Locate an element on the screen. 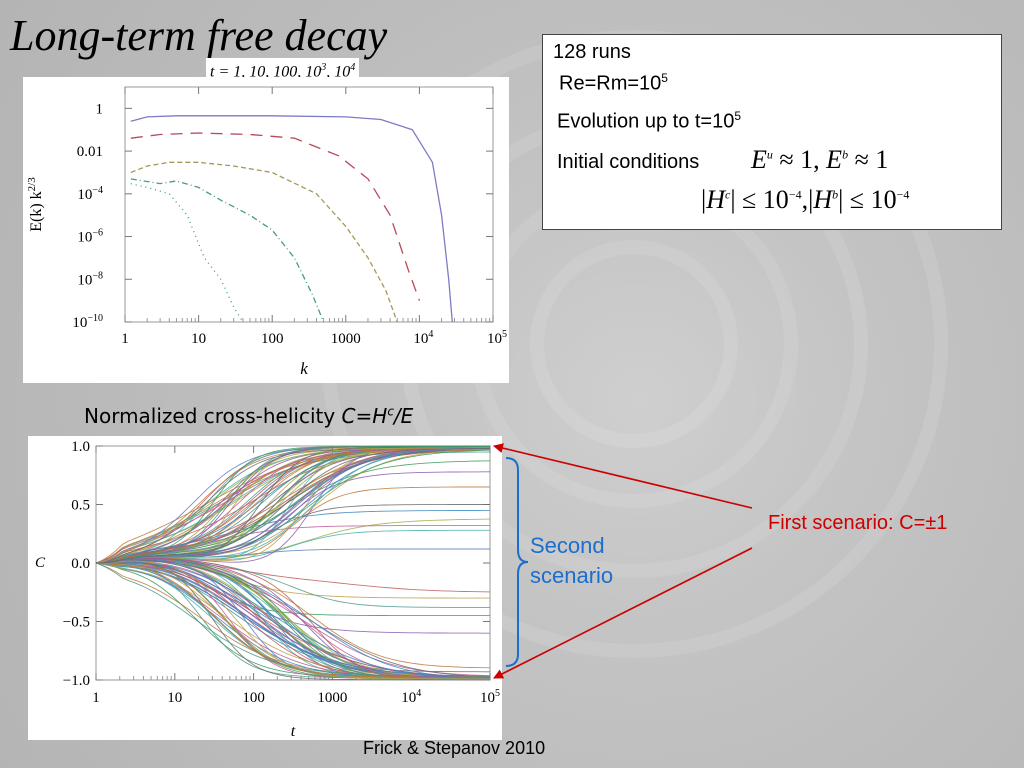 This screenshot has height=768, width=1024. evolution-text: Evolution up to t=105 is located at coordinates (649, 121).